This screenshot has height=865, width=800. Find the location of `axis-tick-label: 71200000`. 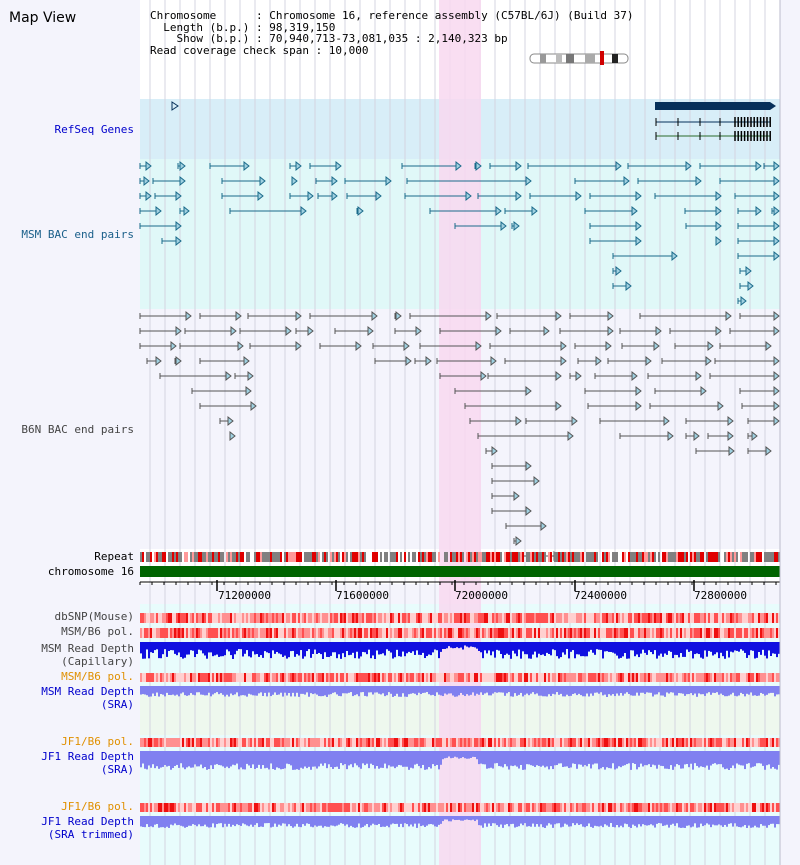

axis-tick-label: 71200000 is located at coordinates (244, 595).